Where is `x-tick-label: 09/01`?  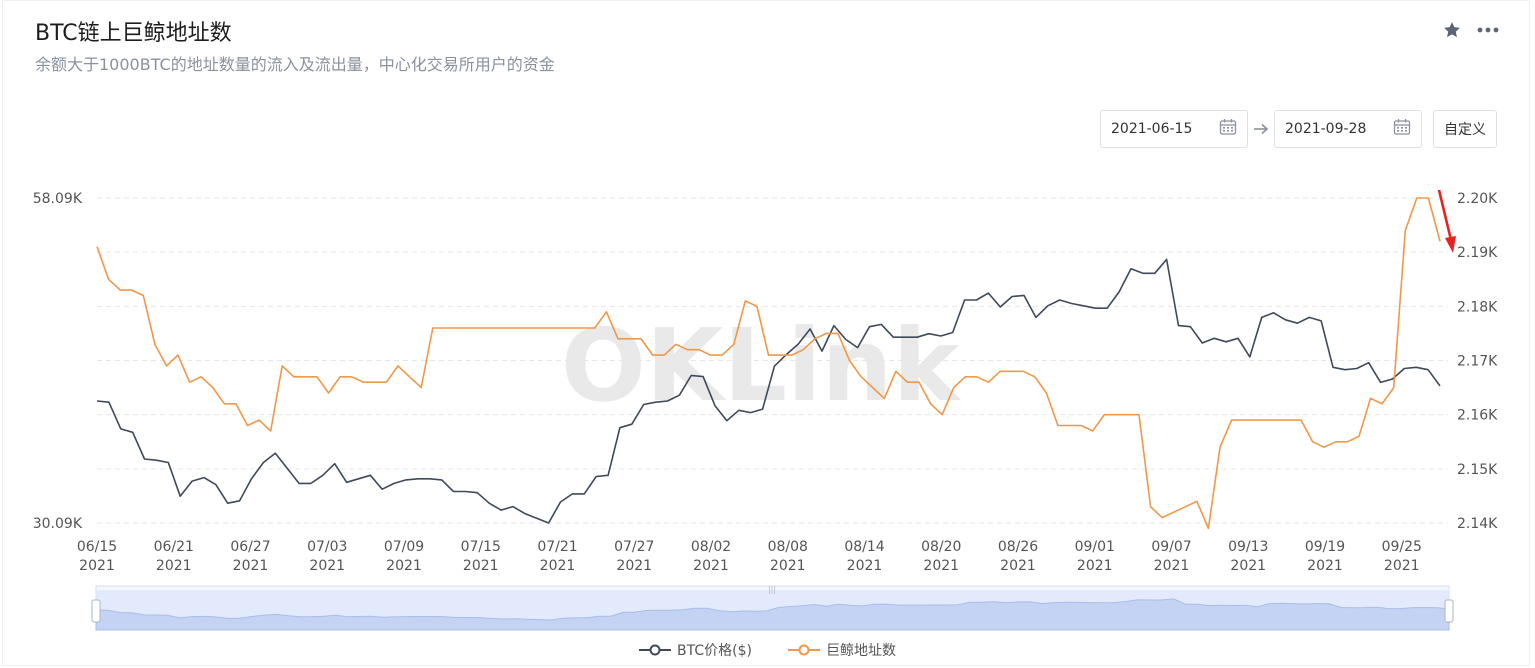 x-tick-label: 09/01 is located at coordinates (1095, 547).